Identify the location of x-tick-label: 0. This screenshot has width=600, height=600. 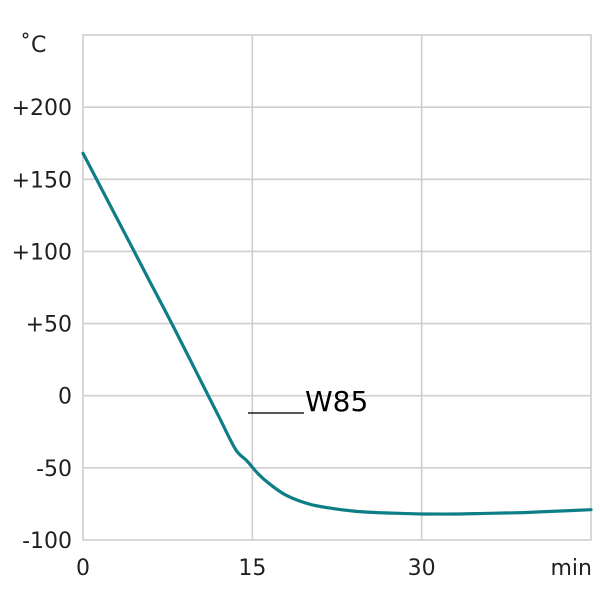
(83, 568).